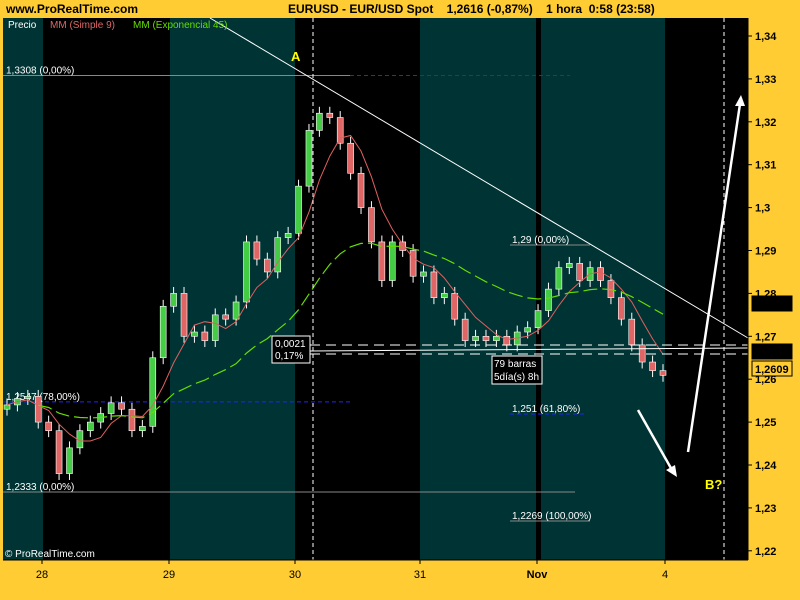  I want to click on y-tick-label: 1,22, so click(765, 552).